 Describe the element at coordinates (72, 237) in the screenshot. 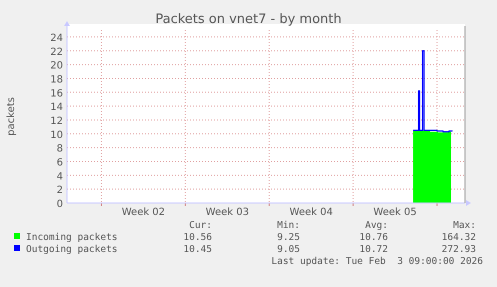

I see `legend-label: Incoming packets` at that location.